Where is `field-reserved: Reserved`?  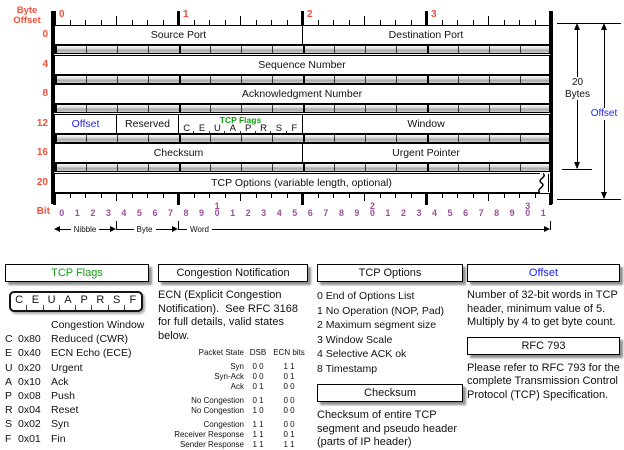
field-reserved: Reserved is located at coordinates (148, 123).